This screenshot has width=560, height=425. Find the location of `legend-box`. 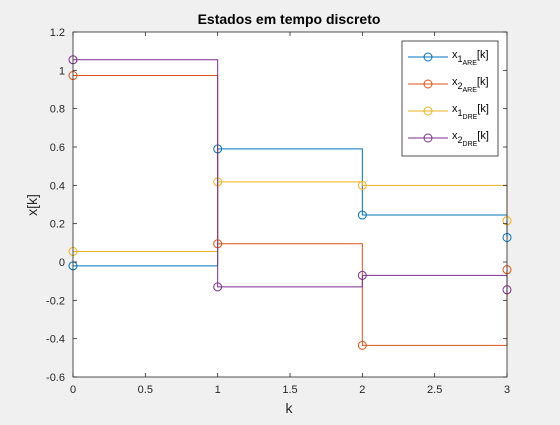

legend-box is located at coordinates (450, 98).